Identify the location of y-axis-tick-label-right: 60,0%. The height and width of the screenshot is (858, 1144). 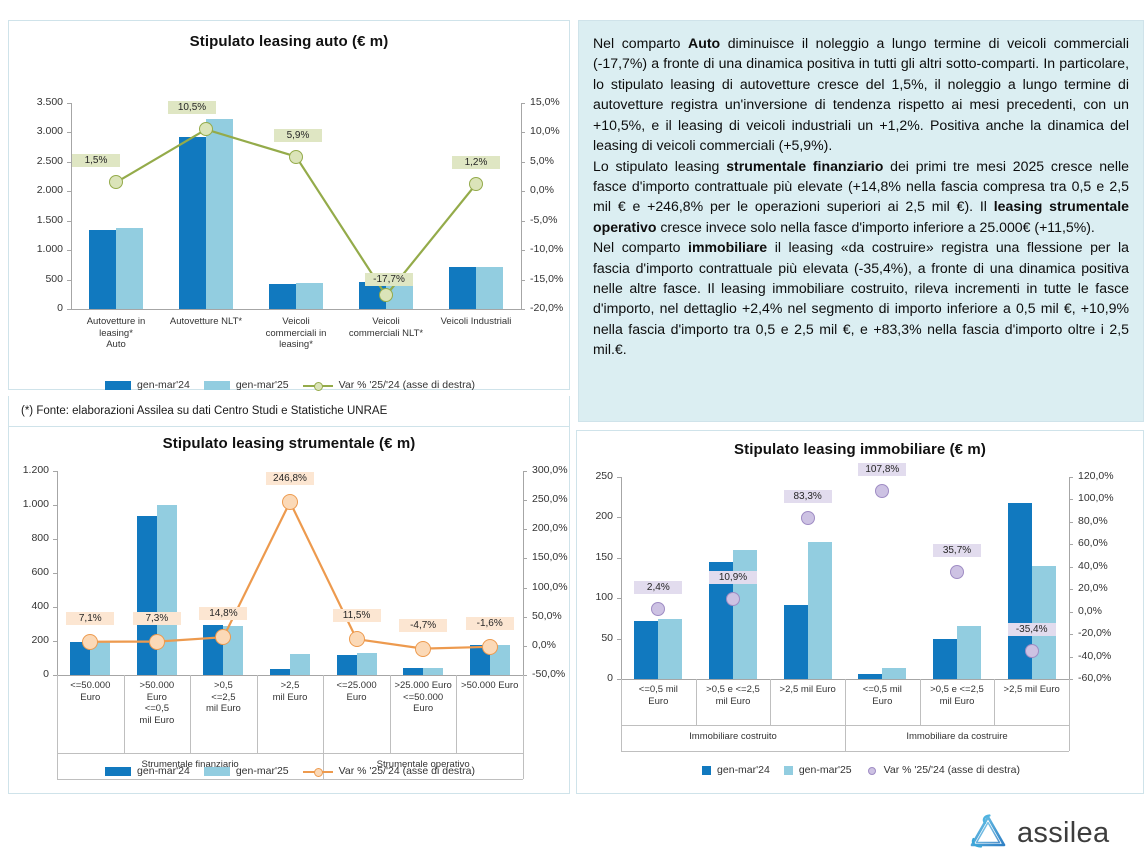
(1093, 543).